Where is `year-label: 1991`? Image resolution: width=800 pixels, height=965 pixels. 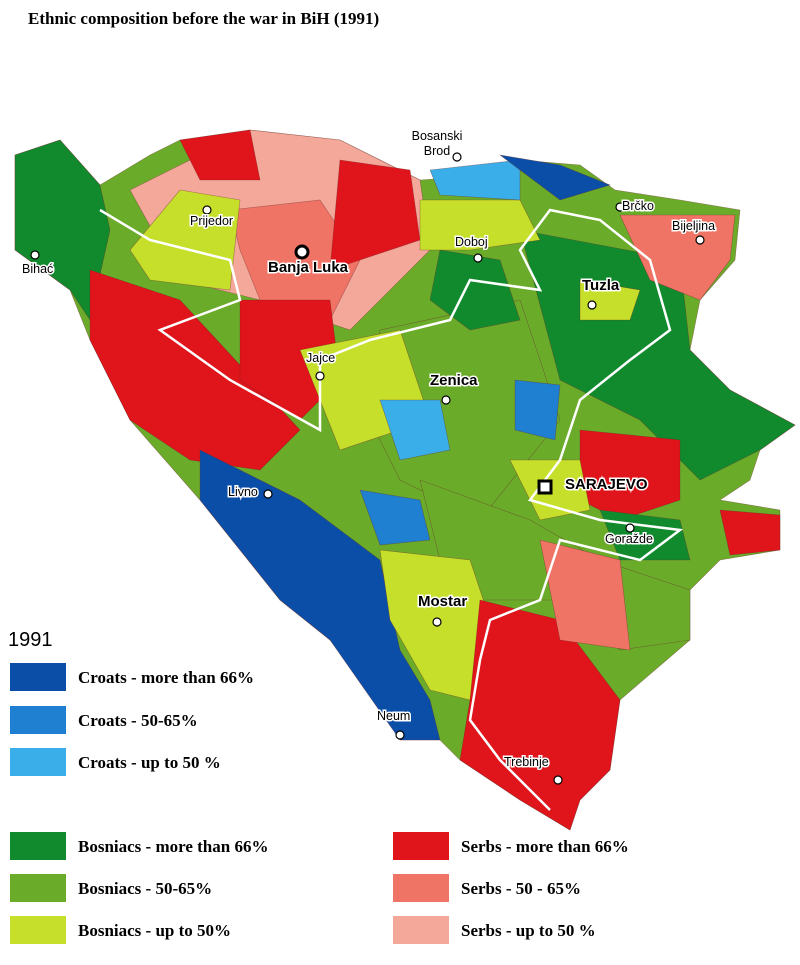
year-label: 1991 is located at coordinates (30, 640).